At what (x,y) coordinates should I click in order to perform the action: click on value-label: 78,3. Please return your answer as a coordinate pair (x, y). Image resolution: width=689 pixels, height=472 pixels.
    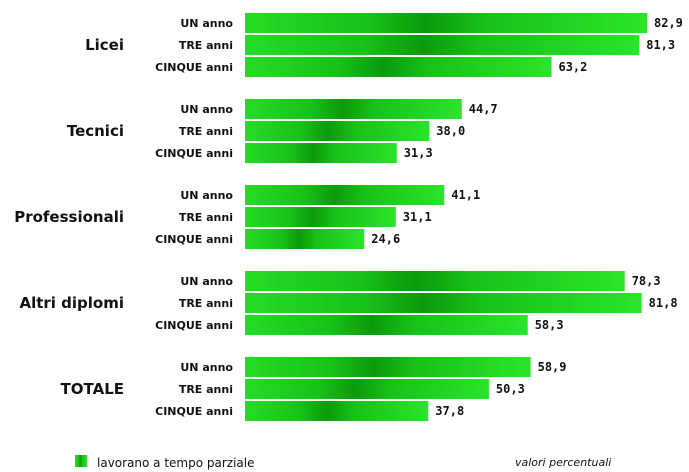
    Looking at the image, I should click on (646, 281).